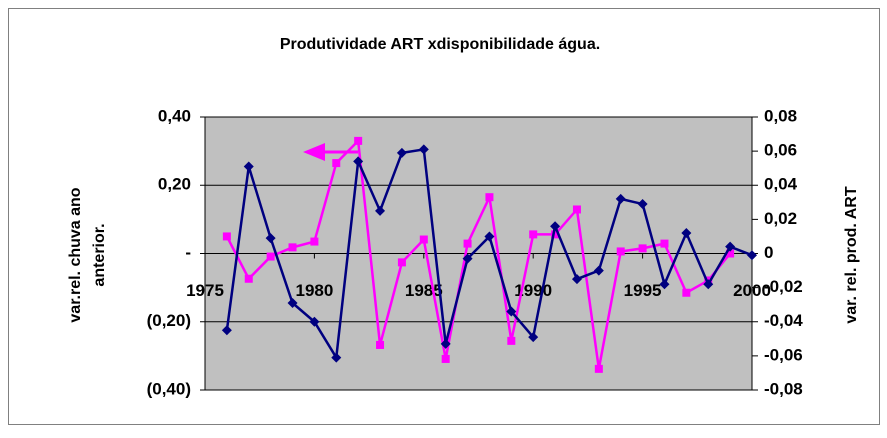  Describe the element at coordinates (783, 320) in the screenshot. I see `y2-tick-label: -0,04` at that location.